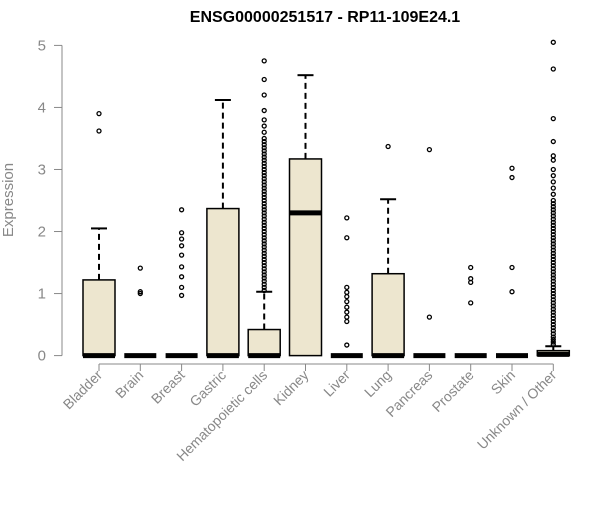  What do you see at coordinates (42, 356) in the screenshot?
I see `y-tick-label: 0` at bounding box center [42, 356].